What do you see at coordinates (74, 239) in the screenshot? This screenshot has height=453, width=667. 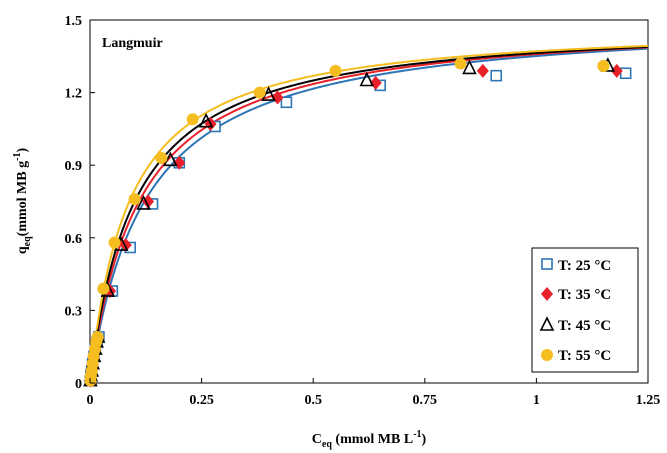 I see `y-tick-label: 0.6` at bounding box center [74, 239].